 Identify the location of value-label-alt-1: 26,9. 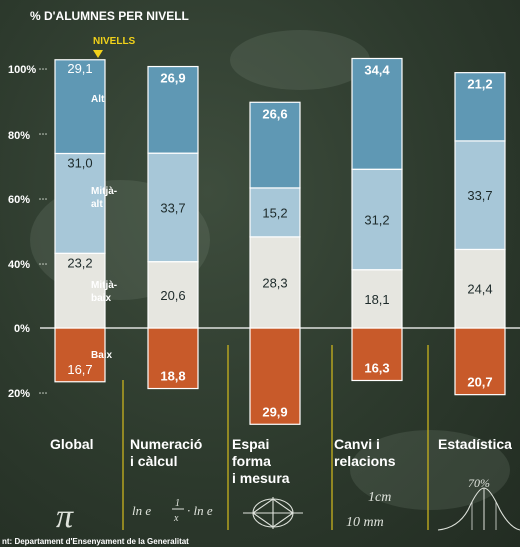
(172, 78).